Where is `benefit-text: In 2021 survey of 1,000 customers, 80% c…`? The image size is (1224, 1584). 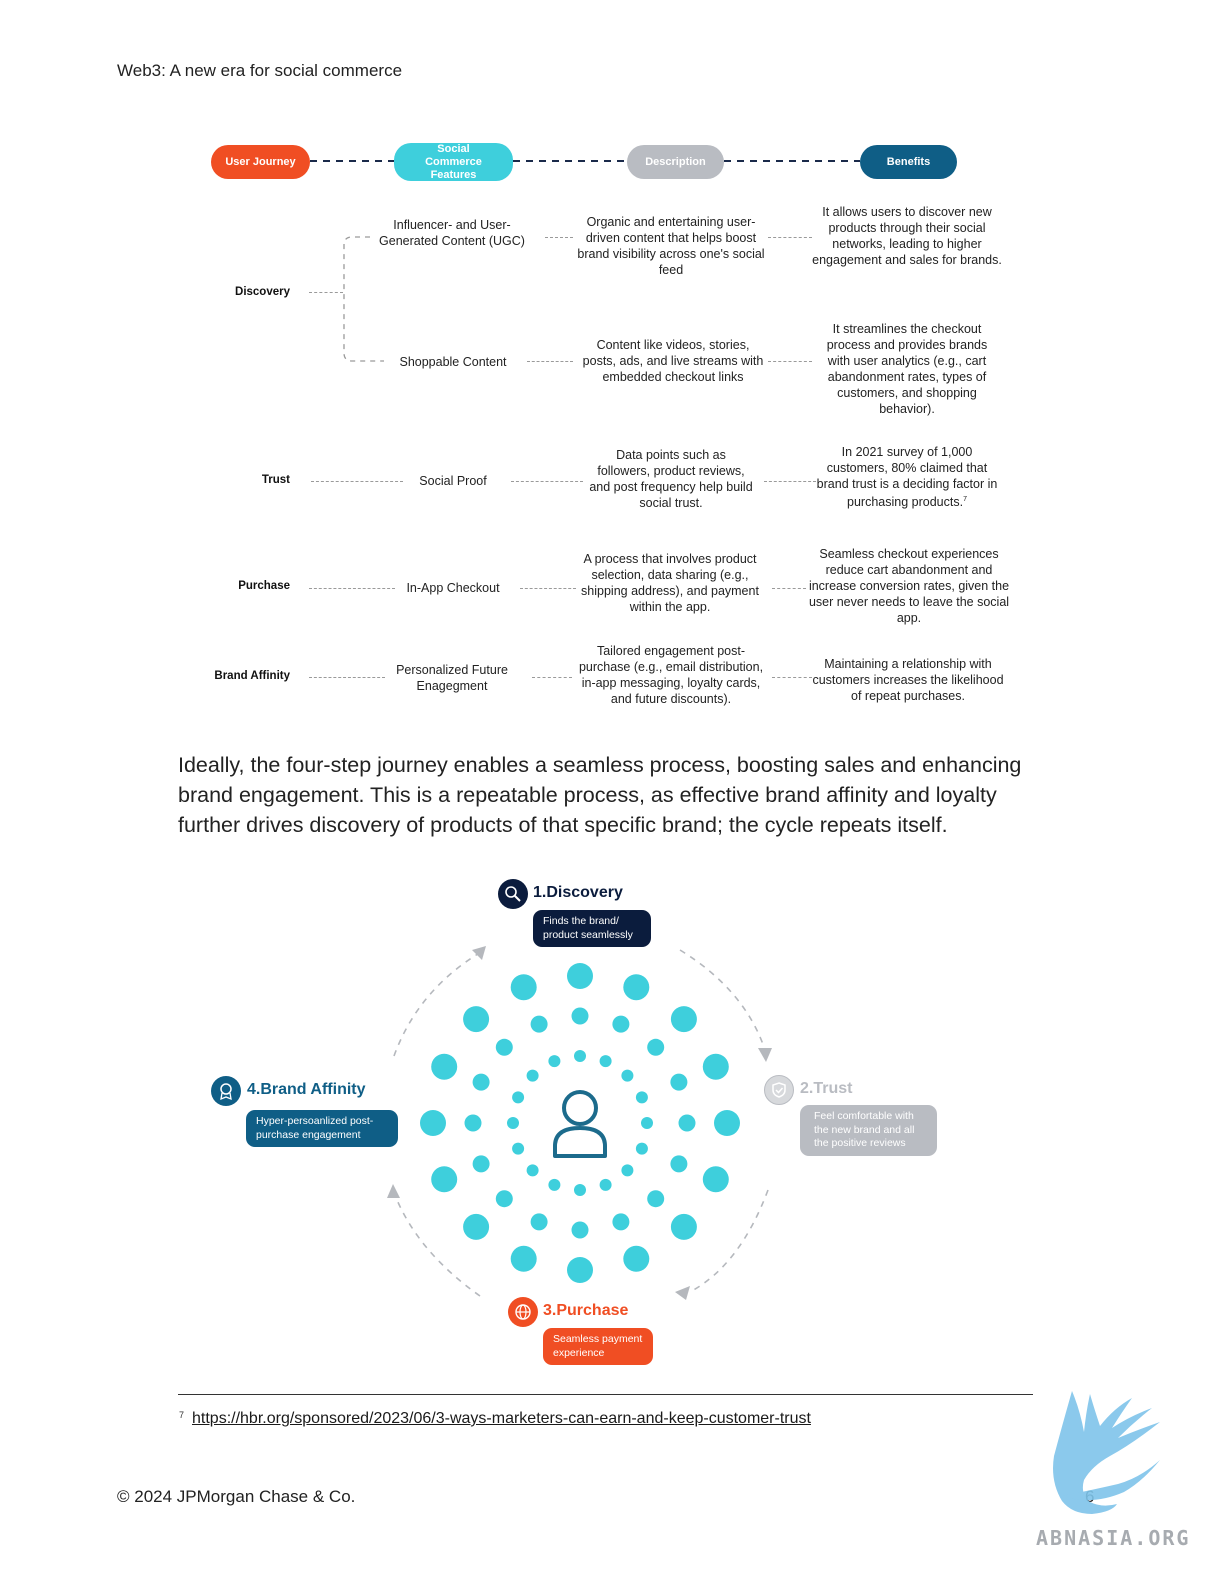
benefit-text: In 2021 survey of 1,000 customers, 80% c… is located at coordinates (907, 477).